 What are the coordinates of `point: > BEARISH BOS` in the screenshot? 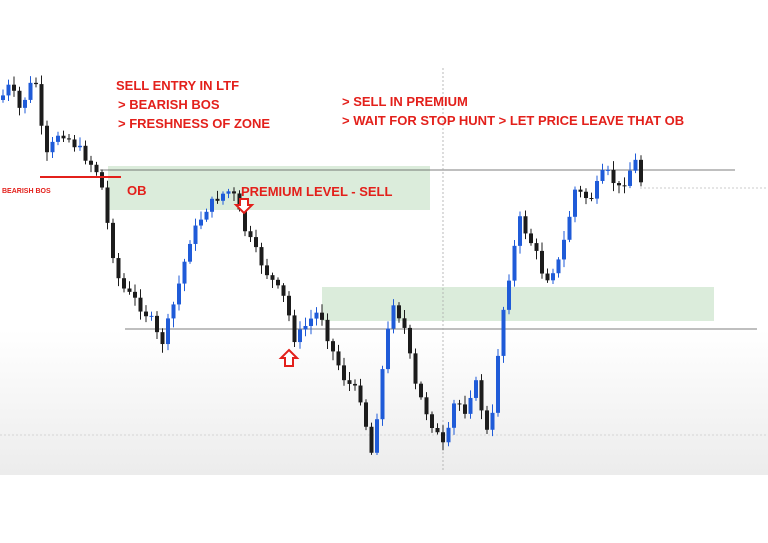 It's located at (169, 104).